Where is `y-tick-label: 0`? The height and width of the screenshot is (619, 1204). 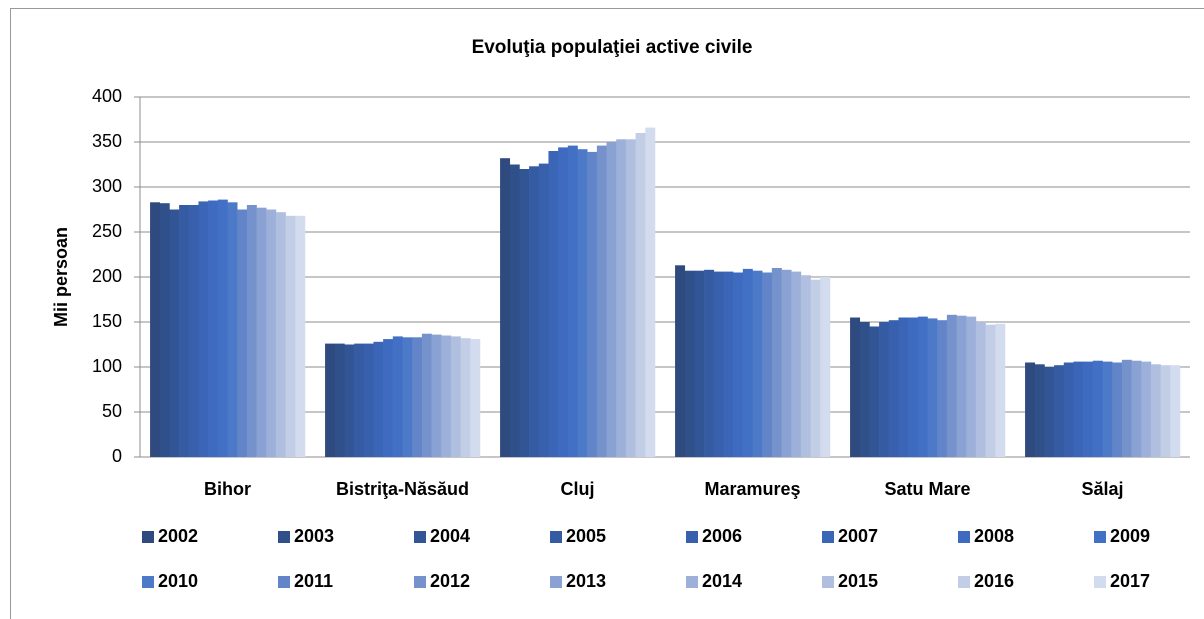 y-tick-label: 0 is located at coordinates (117, 456).